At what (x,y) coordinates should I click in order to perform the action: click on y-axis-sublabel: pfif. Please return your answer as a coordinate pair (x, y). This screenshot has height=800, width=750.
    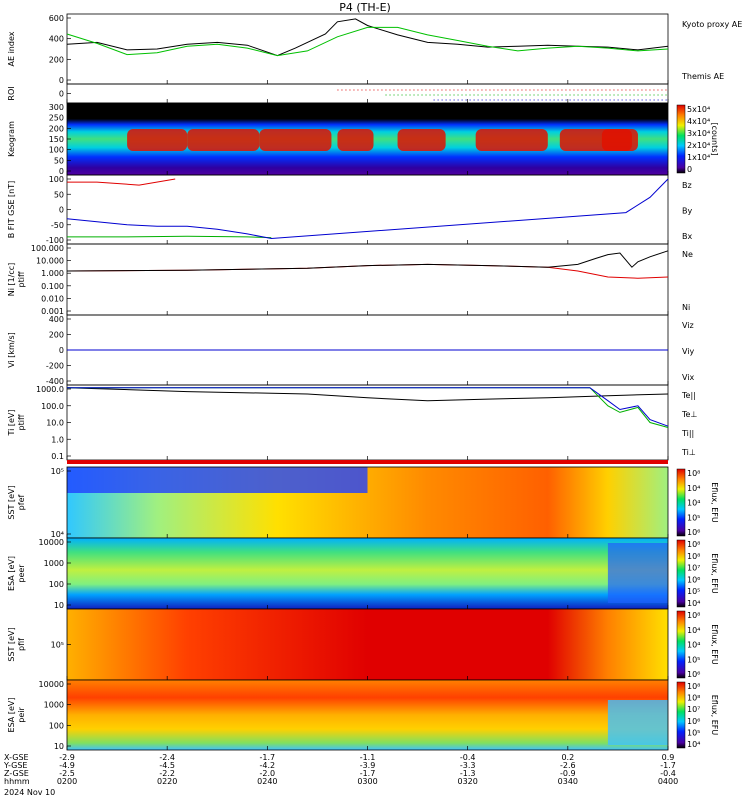
    Looking at the image, I should click on (21, 644).